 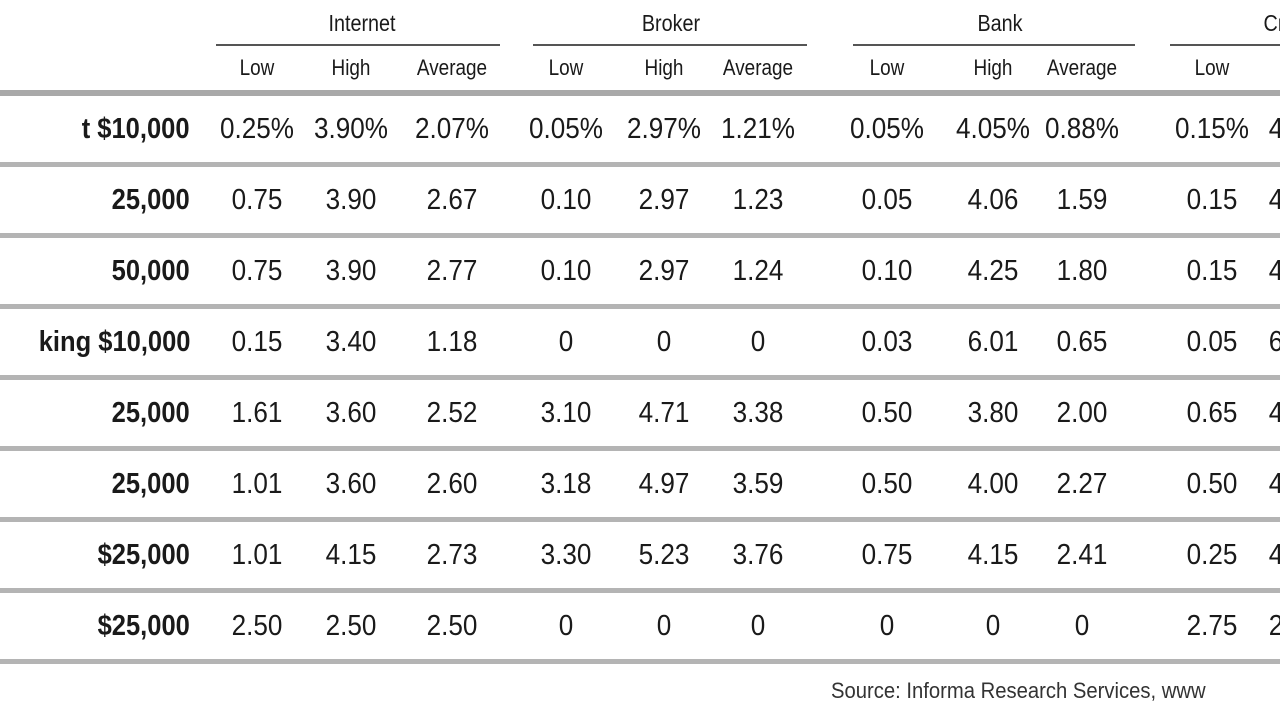 I want to click on rate-cell: 0.25%, so click(x=256, y=129).